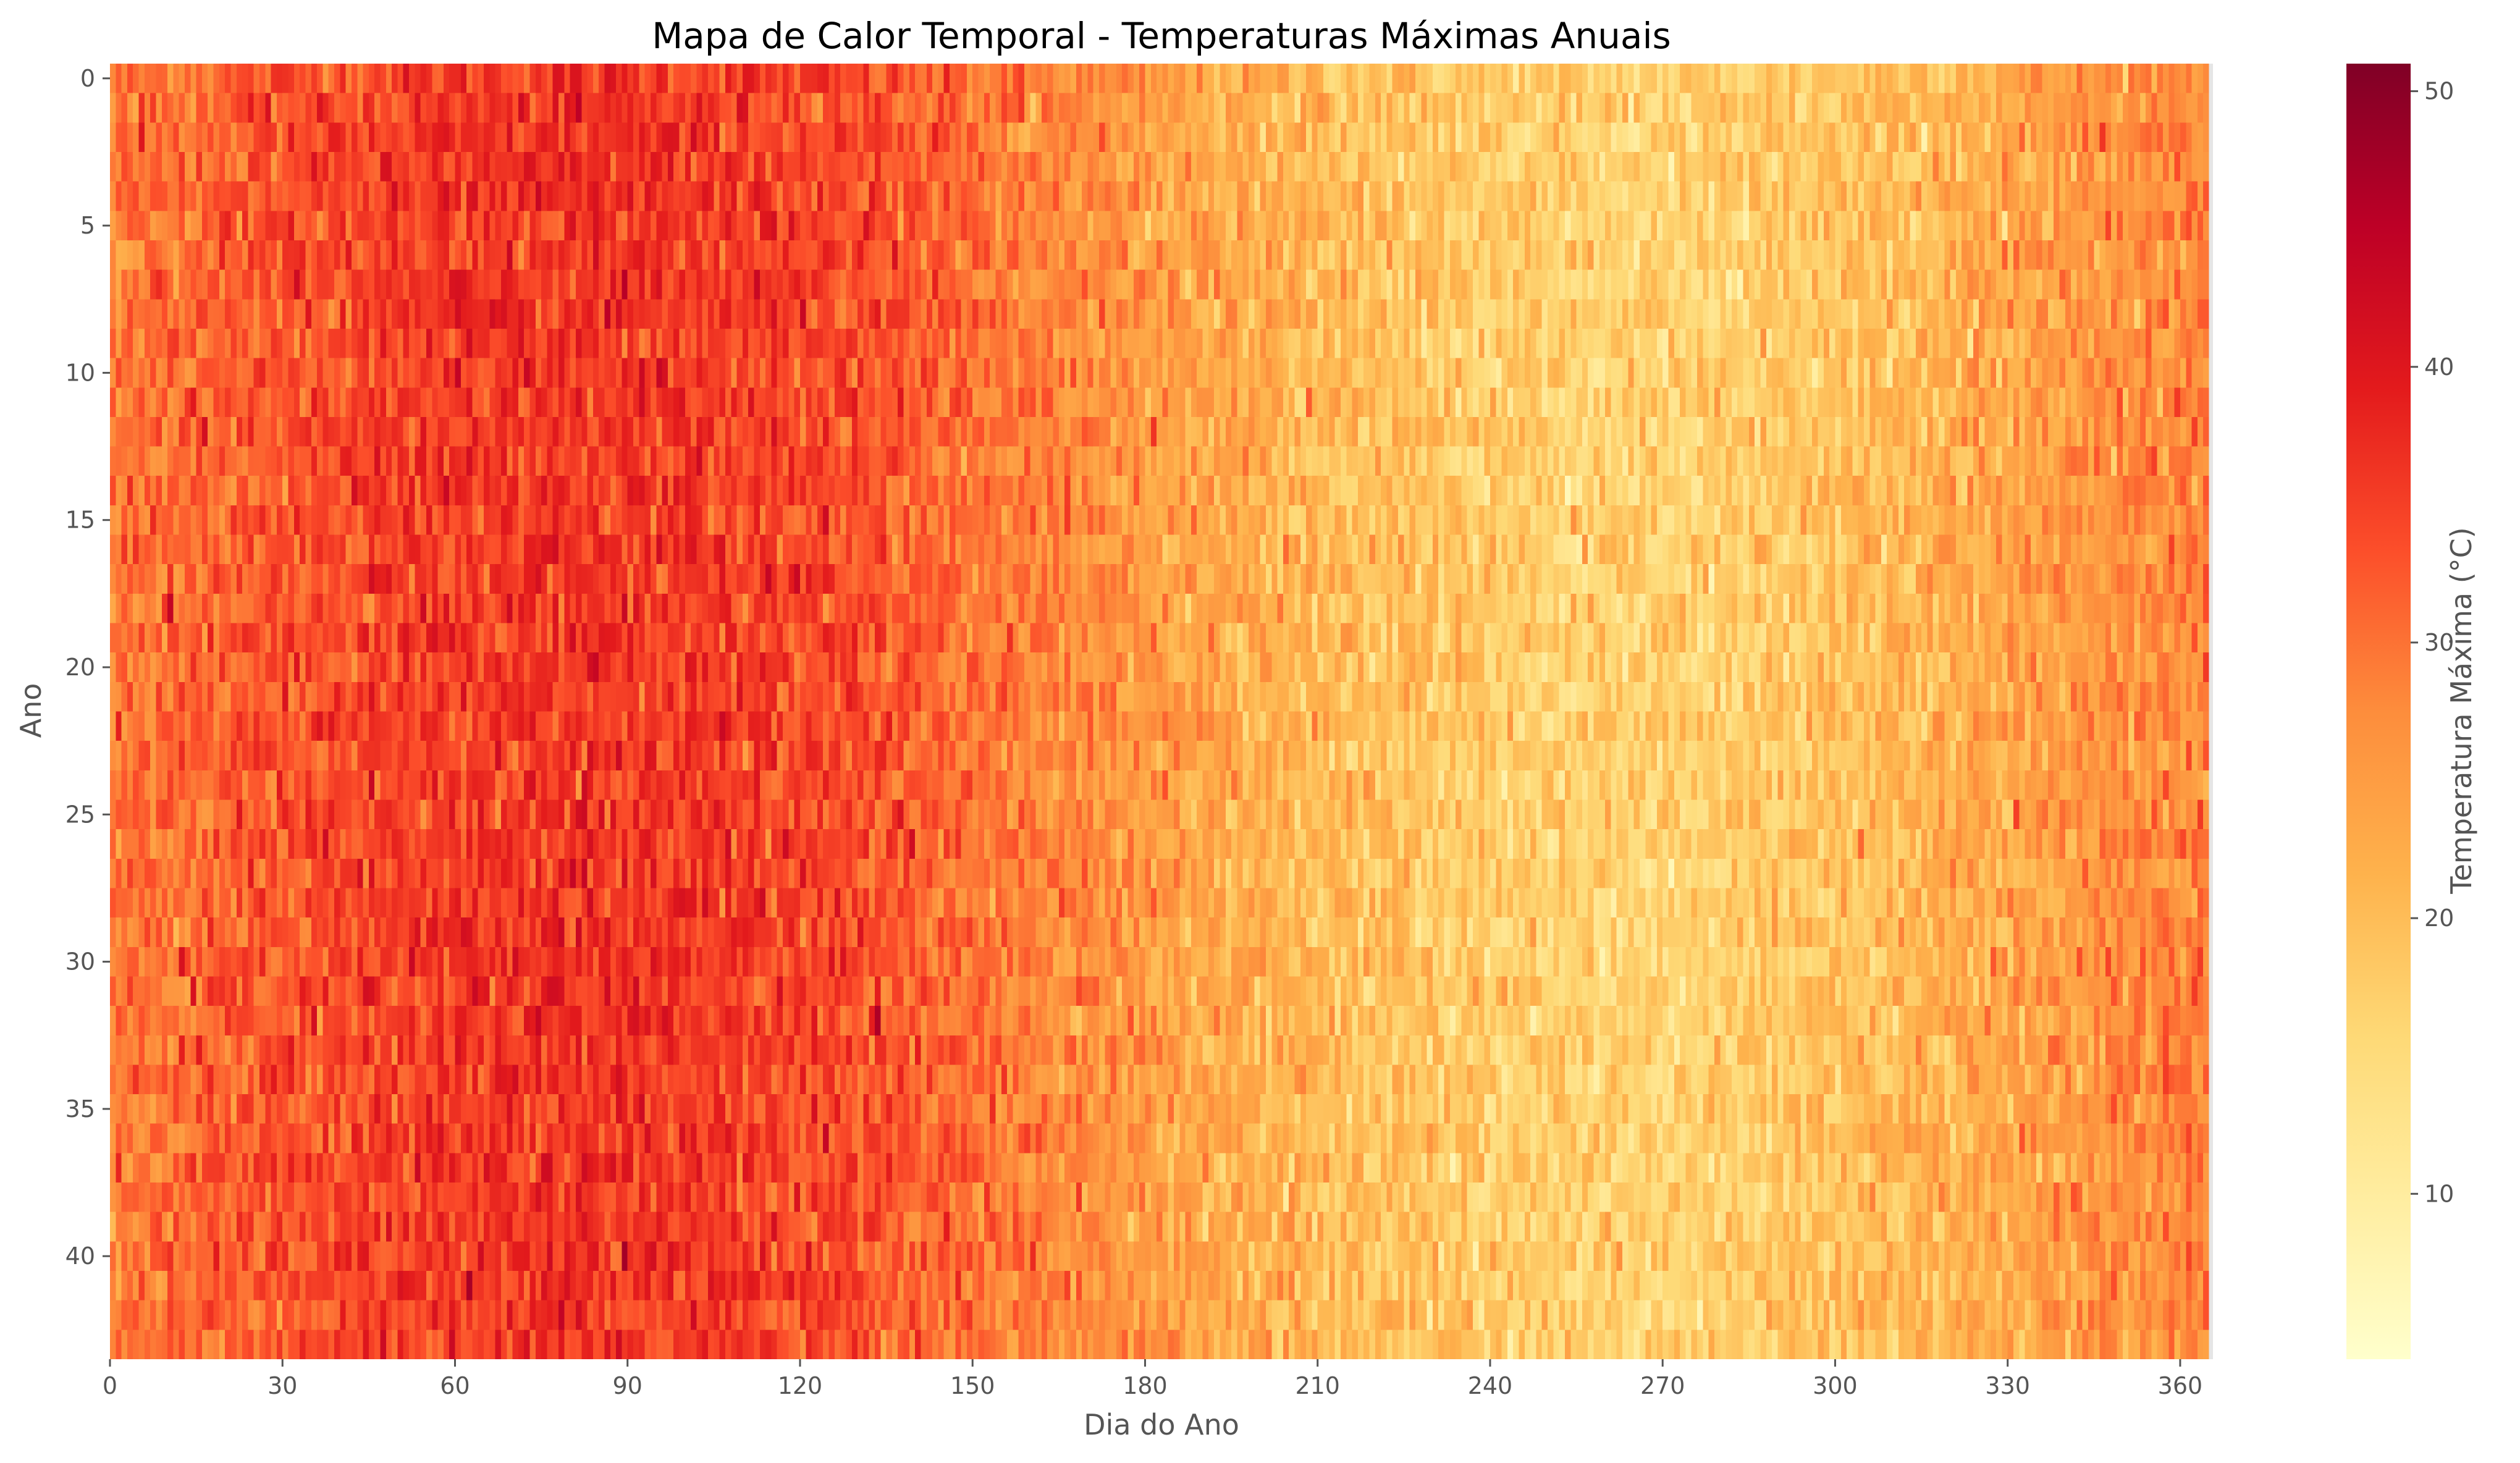 This screenshot has width=2520, height=1463. Describe the element at coordinates (80, 814) in the screenshot. I see `y-tick-label: 25` at that location.